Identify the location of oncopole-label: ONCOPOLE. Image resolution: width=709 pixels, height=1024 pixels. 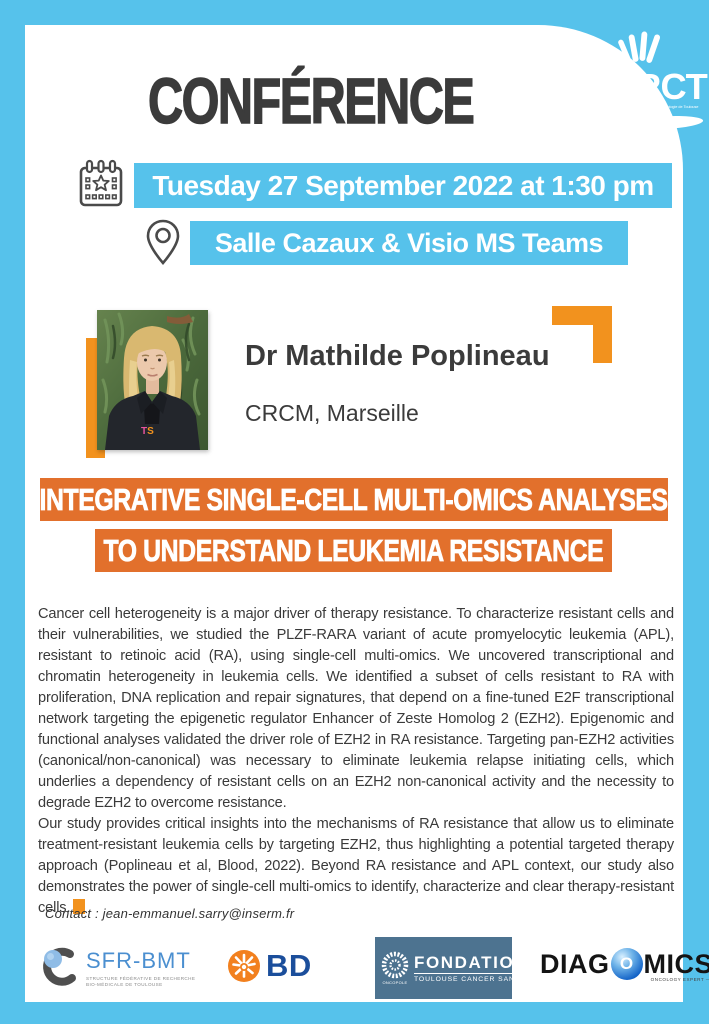
(395, 982).